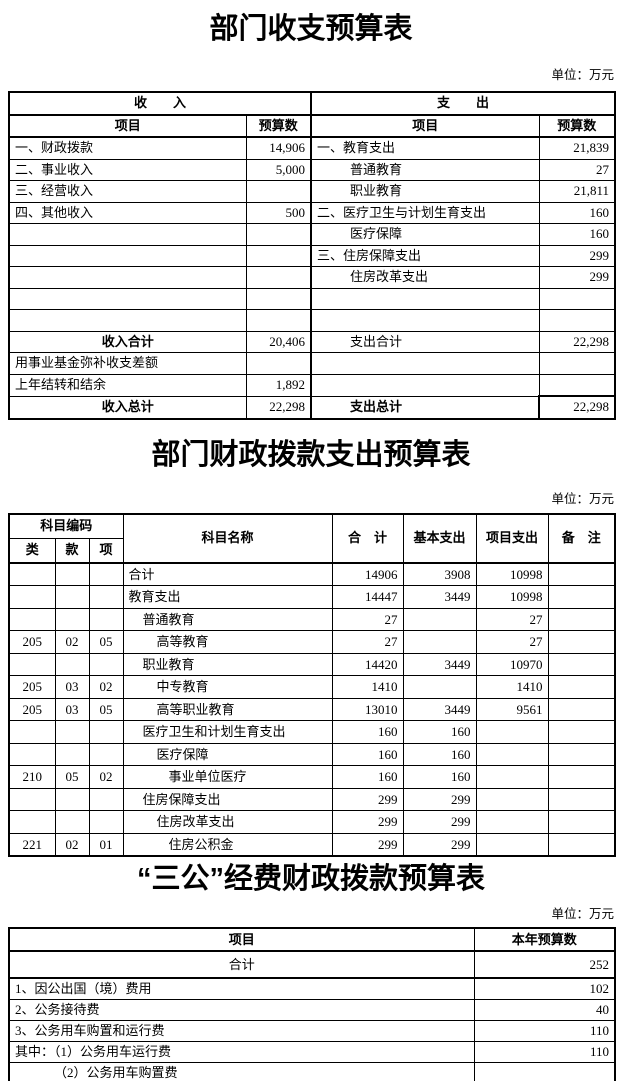 The width and height of the screenshot is (622, 1081). What do you see at coordinates (544, 1052) in the screenshot?
I see `value-cell: 110` at bounding box center [544, 1052].